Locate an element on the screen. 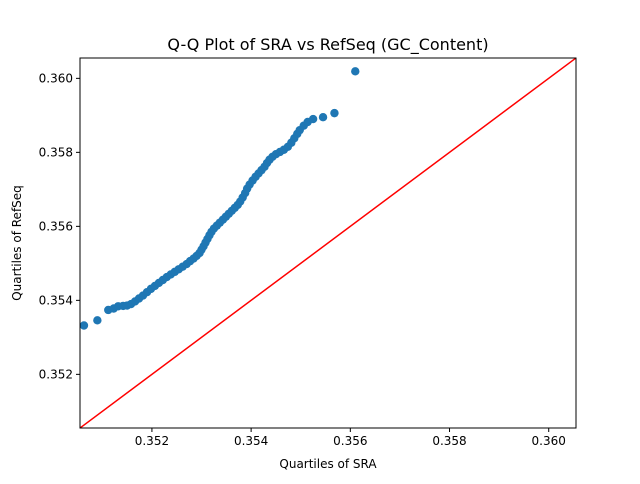  x-tick-label: 0.354 is located at coordinates (251, 441).